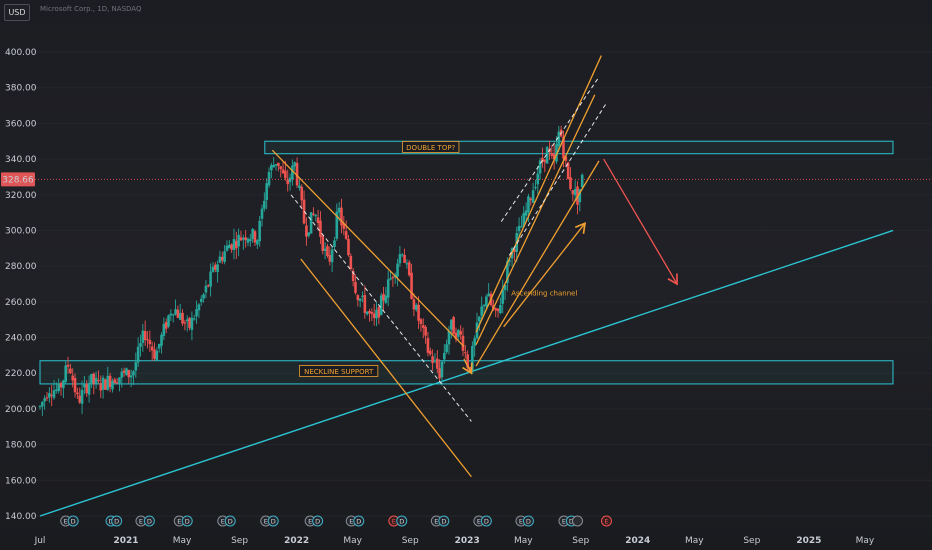 The width and height of the screenshot is (932, 550). I want to click on ascending-channel-label: Ascending channel, so click(544, 293).